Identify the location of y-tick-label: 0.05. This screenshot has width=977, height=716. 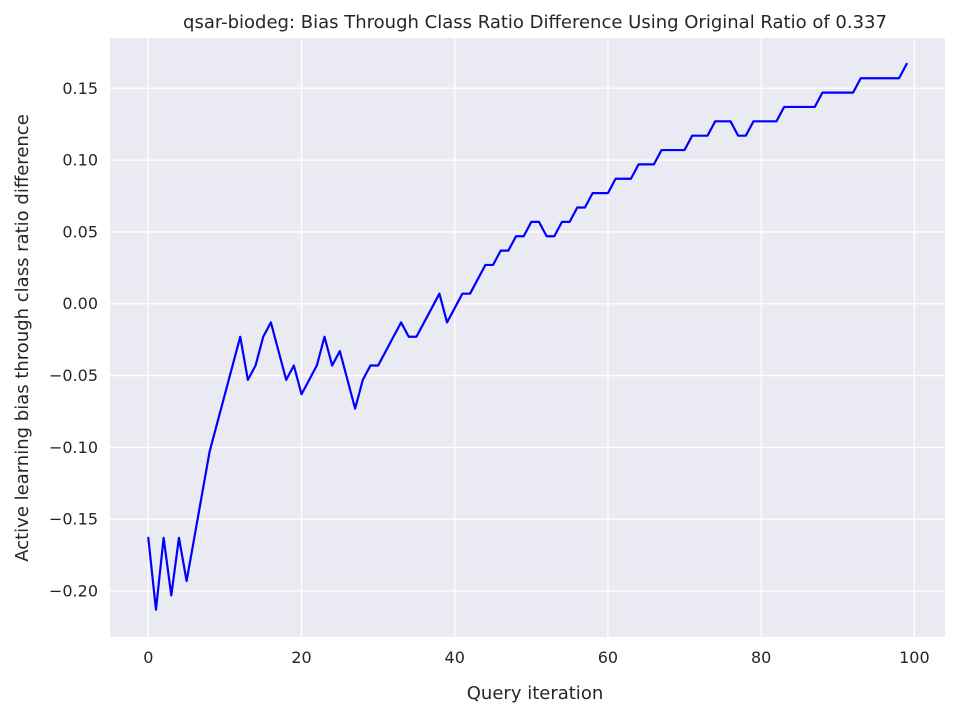
(80, 231).